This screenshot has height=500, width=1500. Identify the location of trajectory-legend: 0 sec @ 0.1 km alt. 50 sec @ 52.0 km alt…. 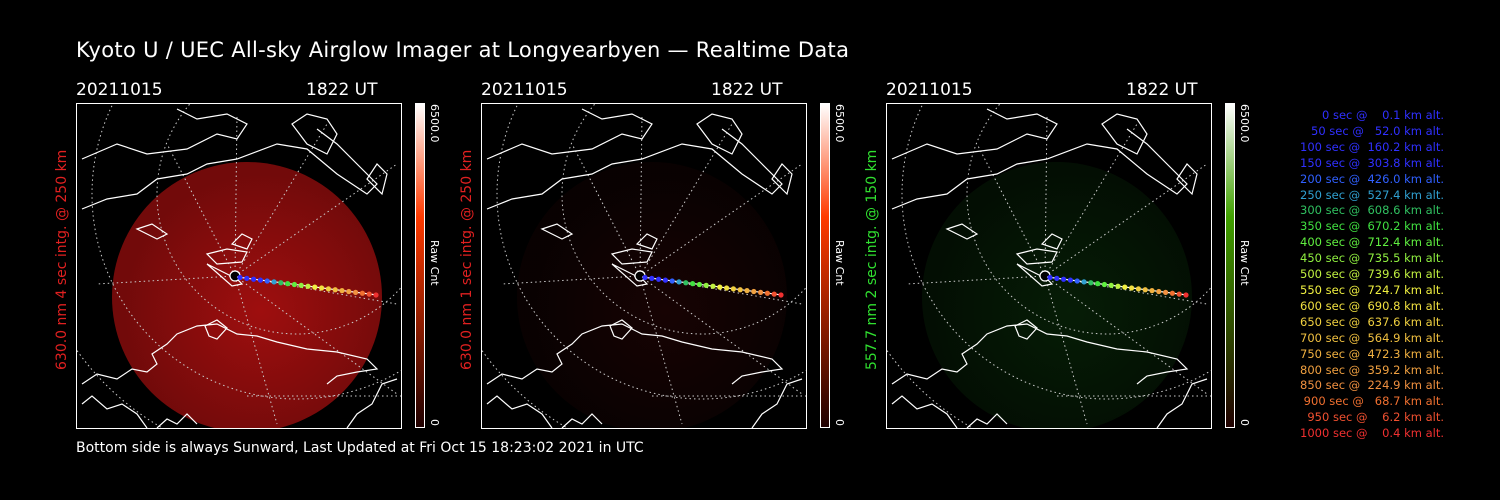
(1351, 275).